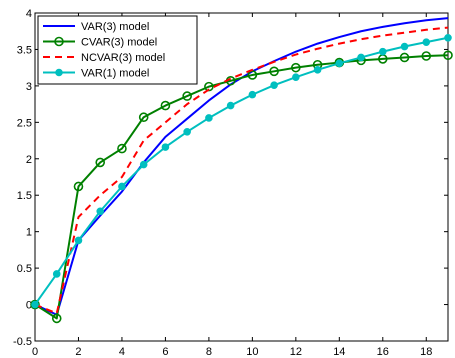 The height and width of the screenshot is (358, 455). I want to click on y-tick-label: 0, so click(29, 306).